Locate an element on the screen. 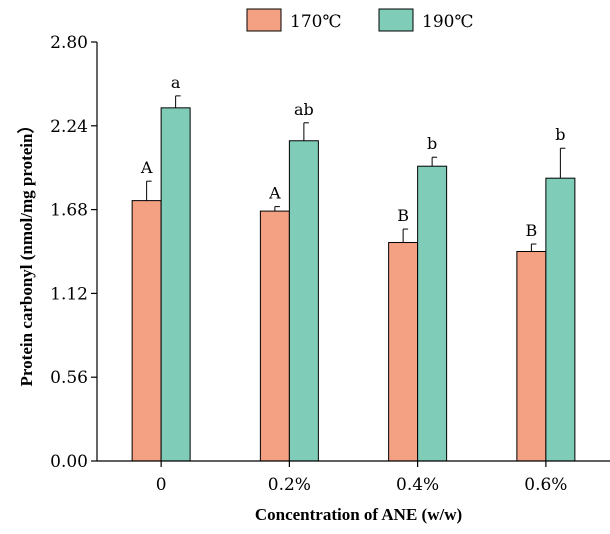 The height and width of the screenshot is (534, 610). y-tick-label: 2.80 is located at coordinates (69, 43).